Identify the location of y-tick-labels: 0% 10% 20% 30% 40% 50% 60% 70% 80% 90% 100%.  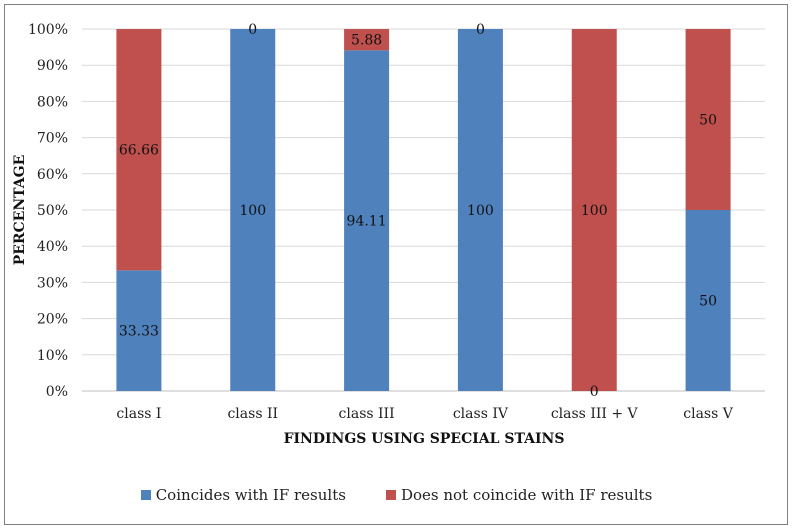
(48, 211).